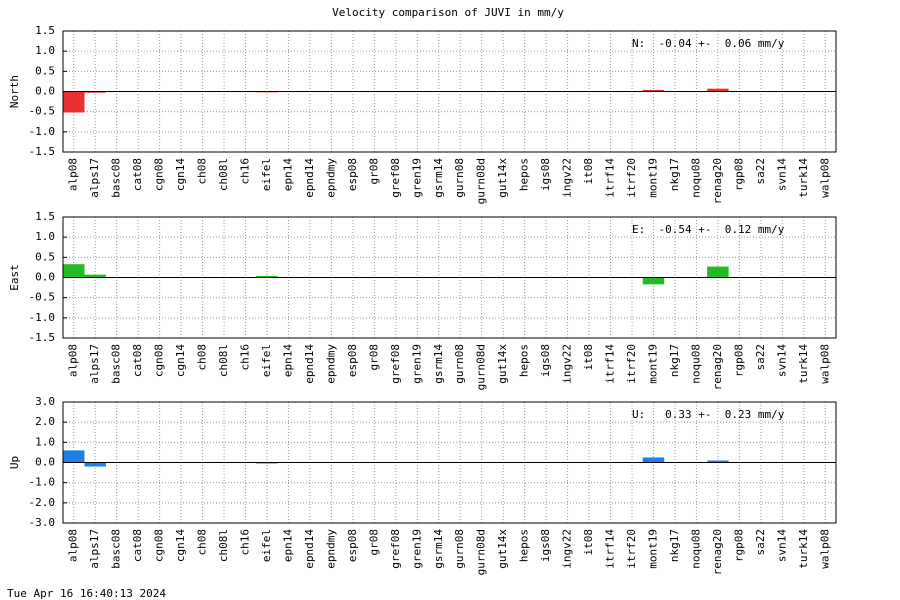 The image size is (900, 600). I want to click on y-tick-label: -1.0, so click(42, 482).